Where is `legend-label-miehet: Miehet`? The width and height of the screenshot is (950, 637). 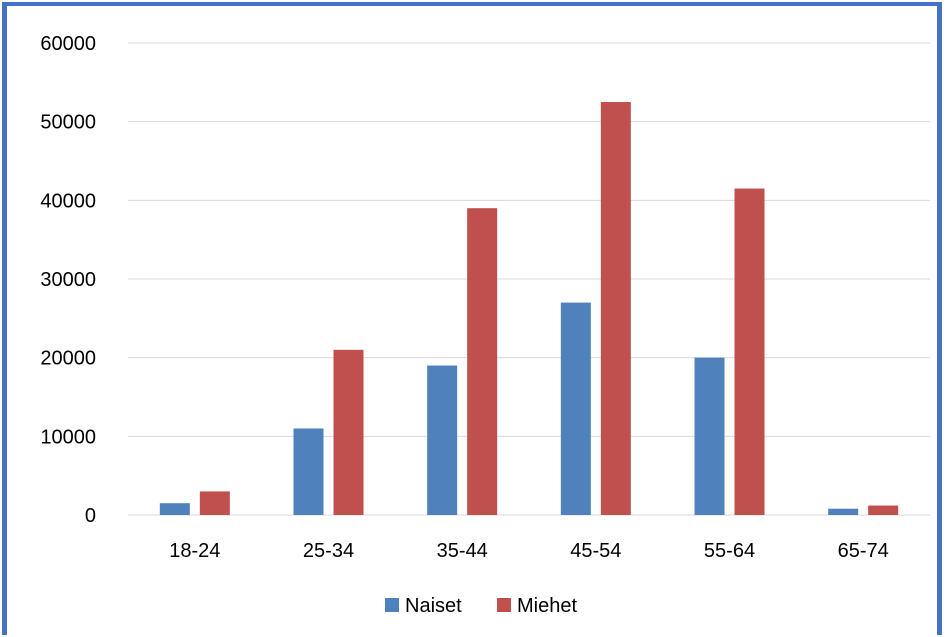 legend-label-miehet: Miehet is located at coordinates (547, 606).